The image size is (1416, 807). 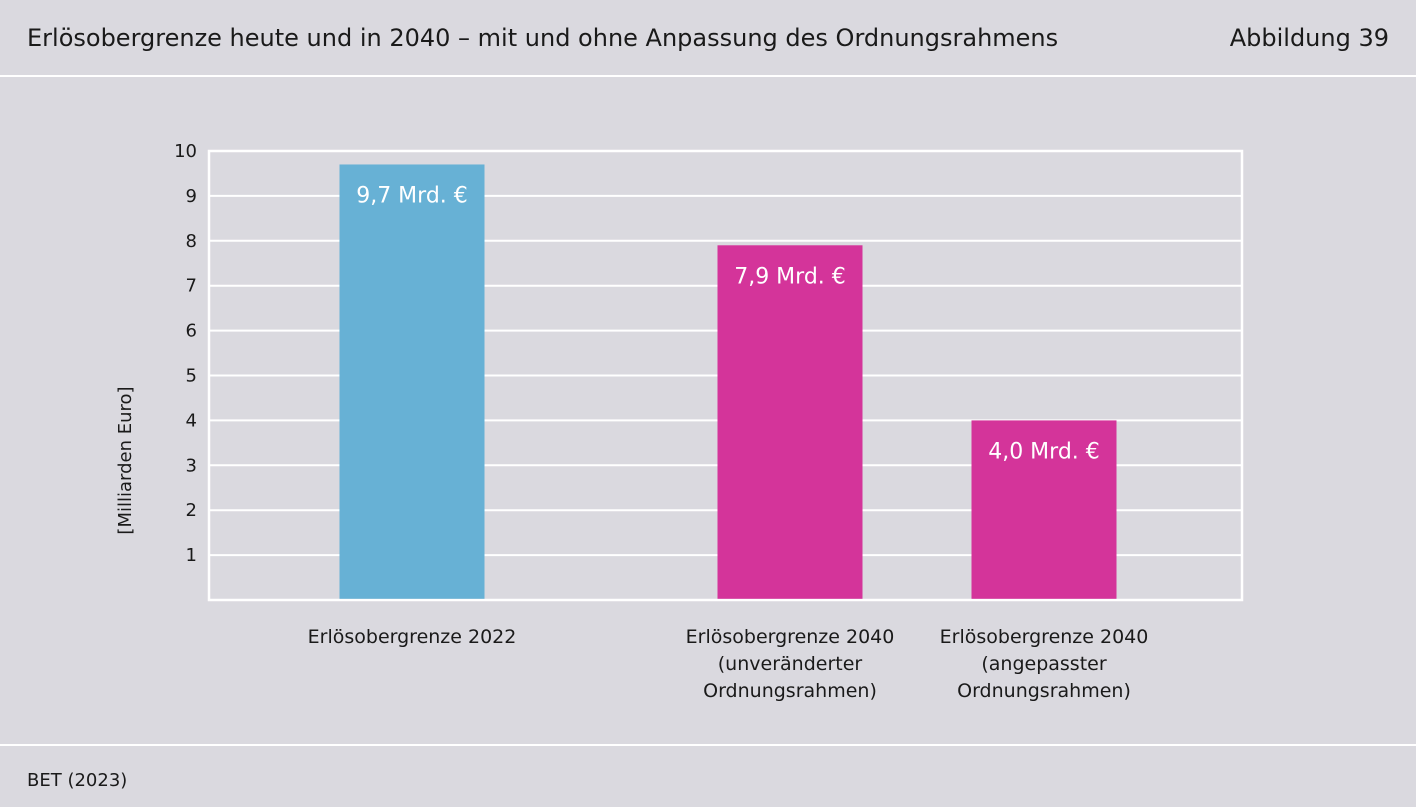 I want to click on y-tick-label: 9, so click(x=191, y=196).